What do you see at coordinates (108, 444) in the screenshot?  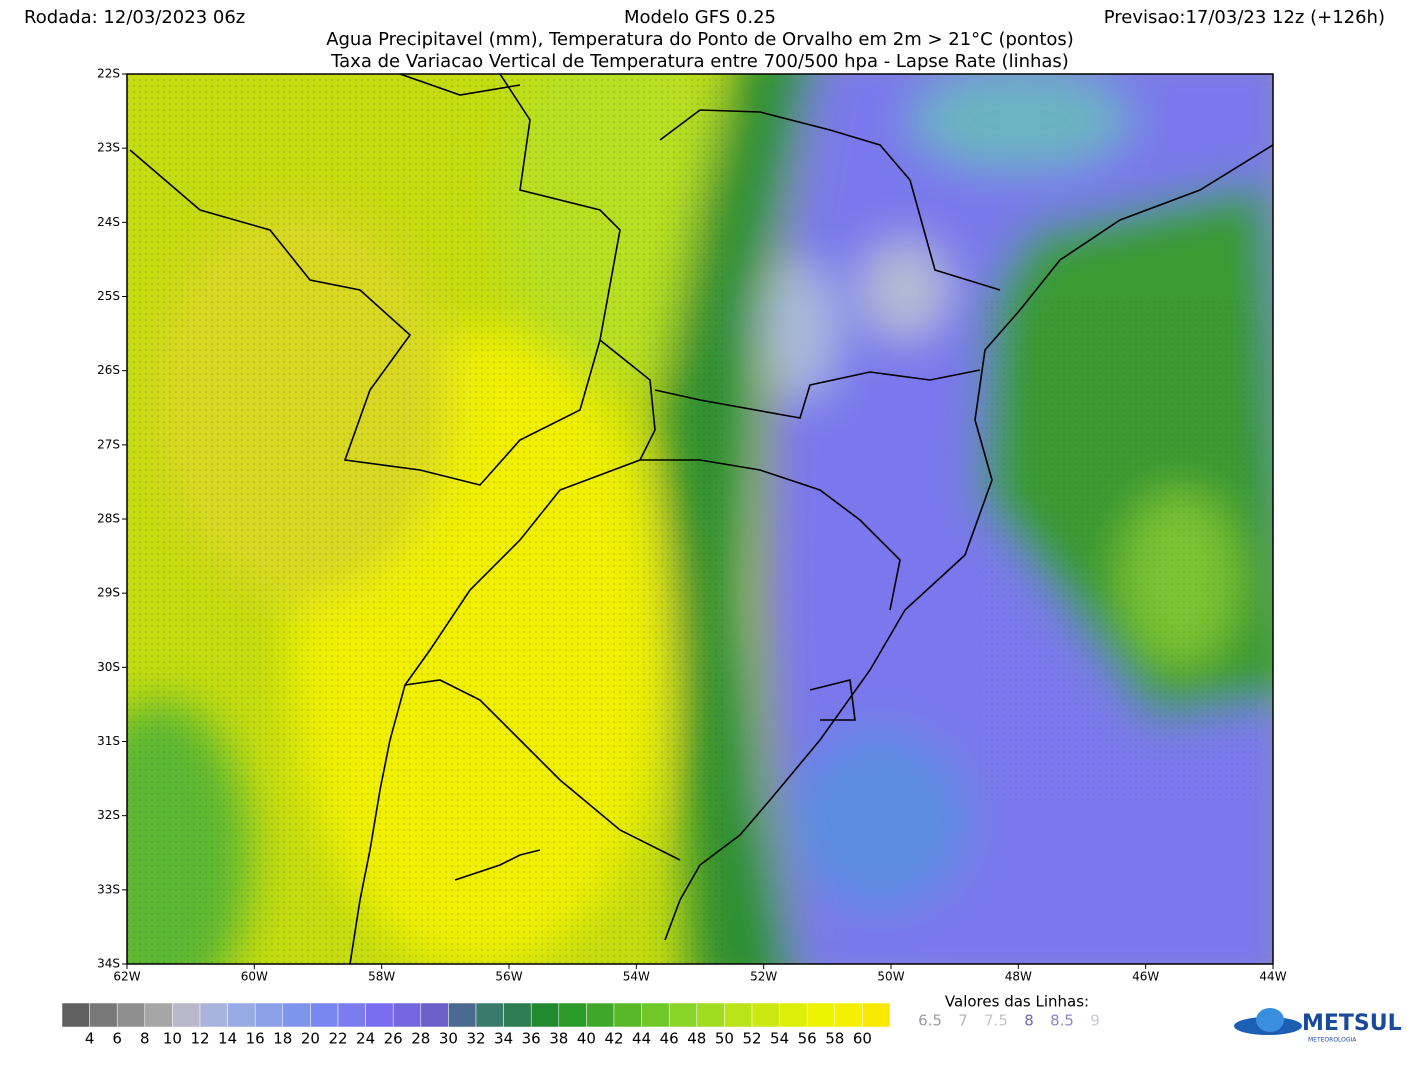 I see `lat-label: 27S` at bounding box center [108, 444].